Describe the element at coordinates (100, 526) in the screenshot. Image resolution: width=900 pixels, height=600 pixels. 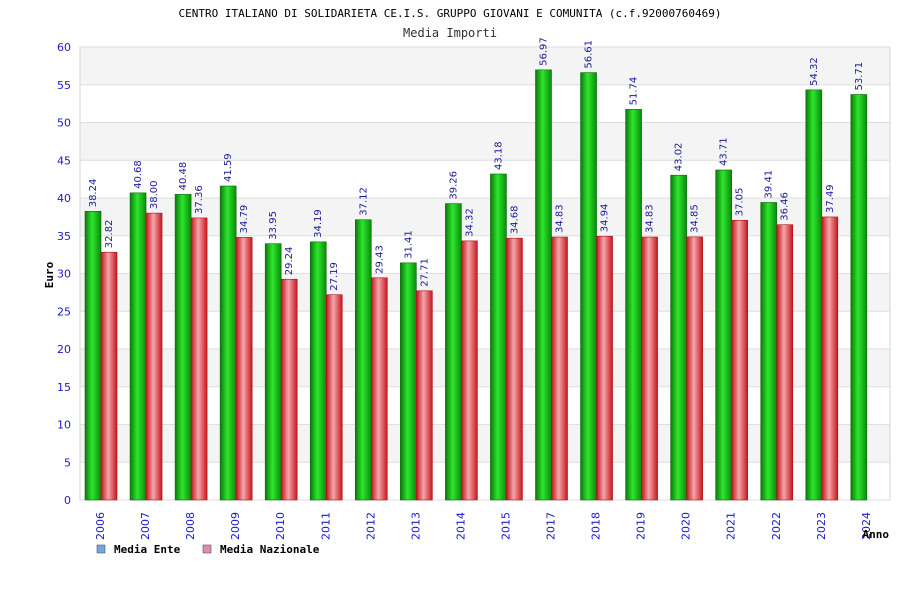
I see `x-tick-label: 2006` at that location.